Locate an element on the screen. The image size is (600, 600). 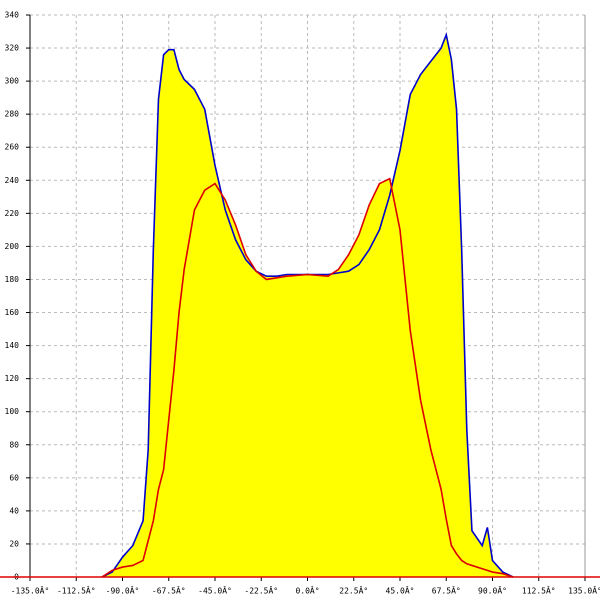
x-tick-label: 22.5Â° is located at coordinates (353, 590).